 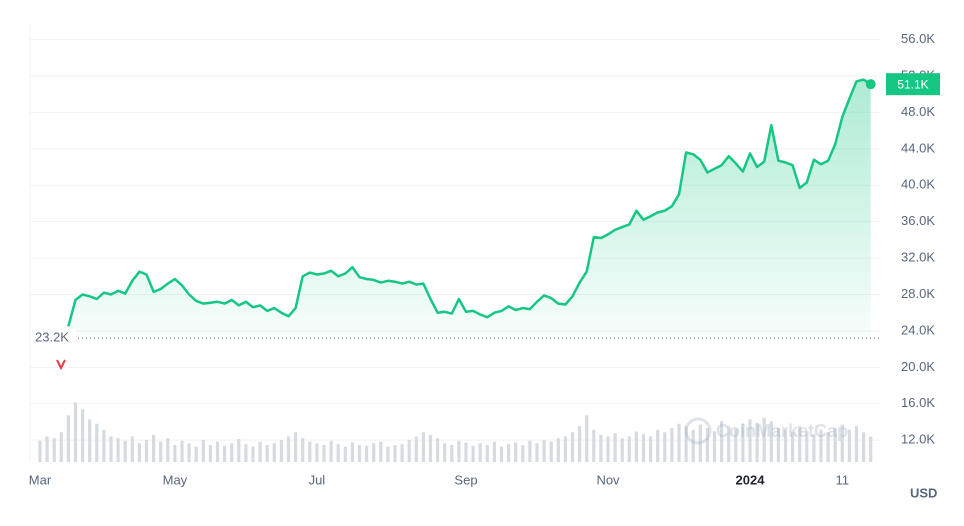 I want to click on current-label: 51.1K, so click(x=912, y=84).